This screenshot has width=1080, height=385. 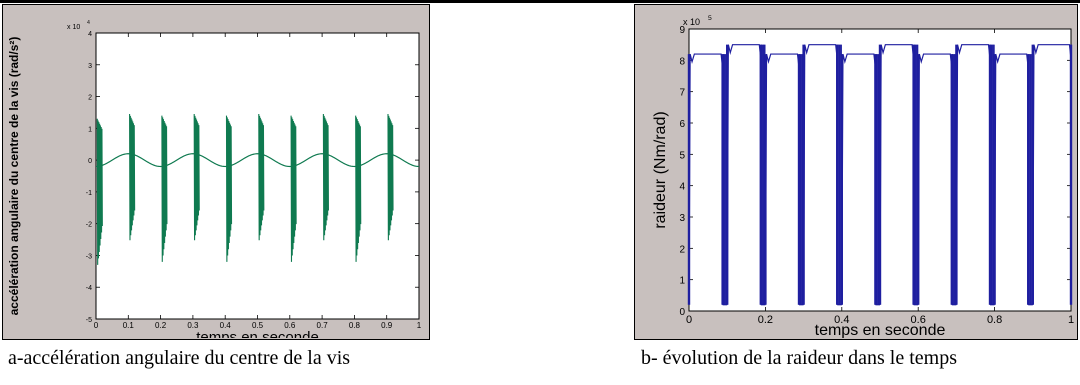 What do you see at coordinates (89, 225) in the screenshot?
I see `y-tick-label: -2` at bounding box center [89, 225].